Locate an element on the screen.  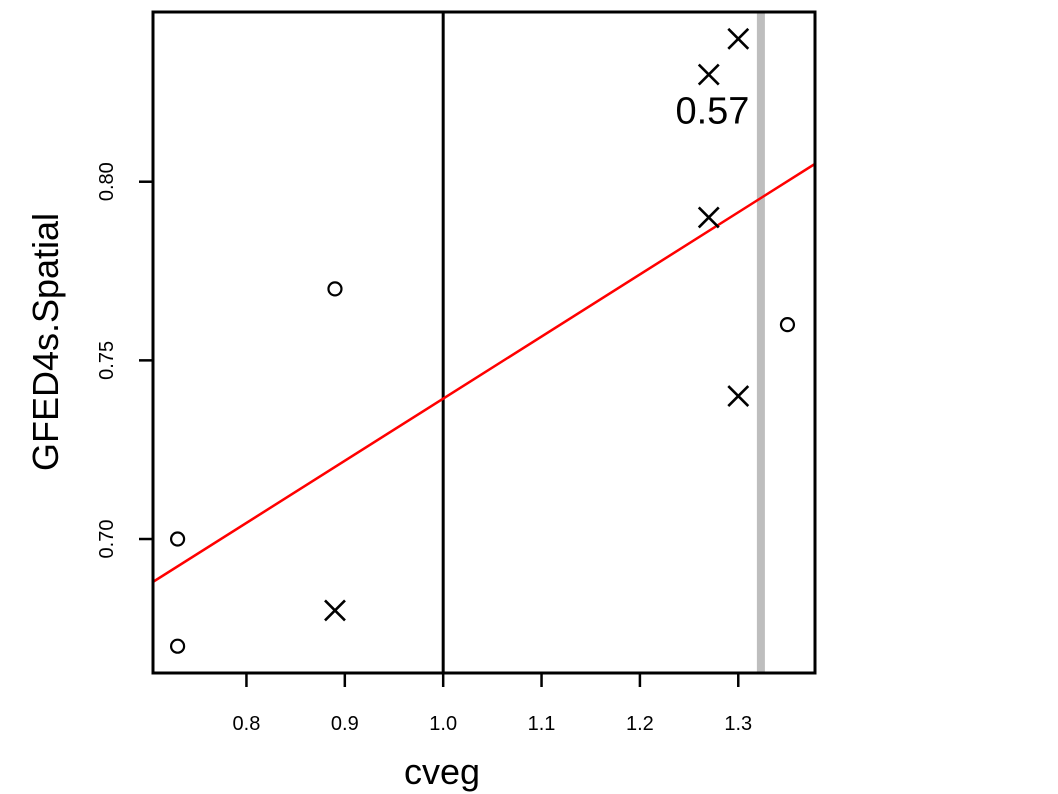
y-tick-label: 0.75 is located at coordinates (107, 360).